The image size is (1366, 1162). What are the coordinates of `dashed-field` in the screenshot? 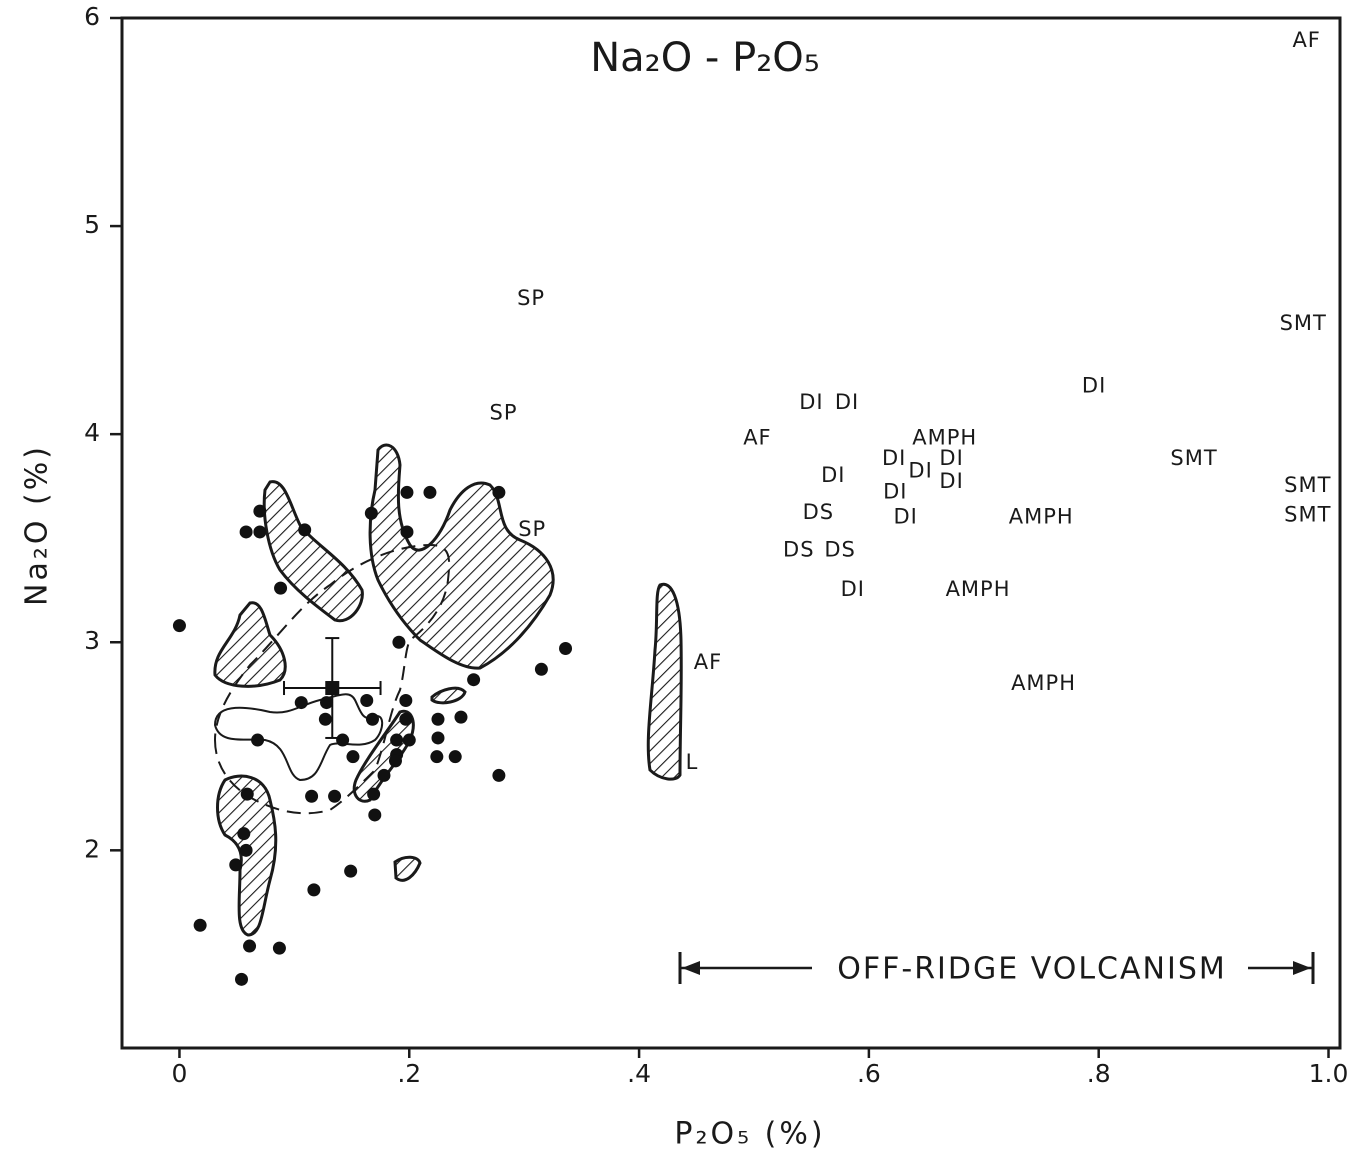 It's located at (332, 679).